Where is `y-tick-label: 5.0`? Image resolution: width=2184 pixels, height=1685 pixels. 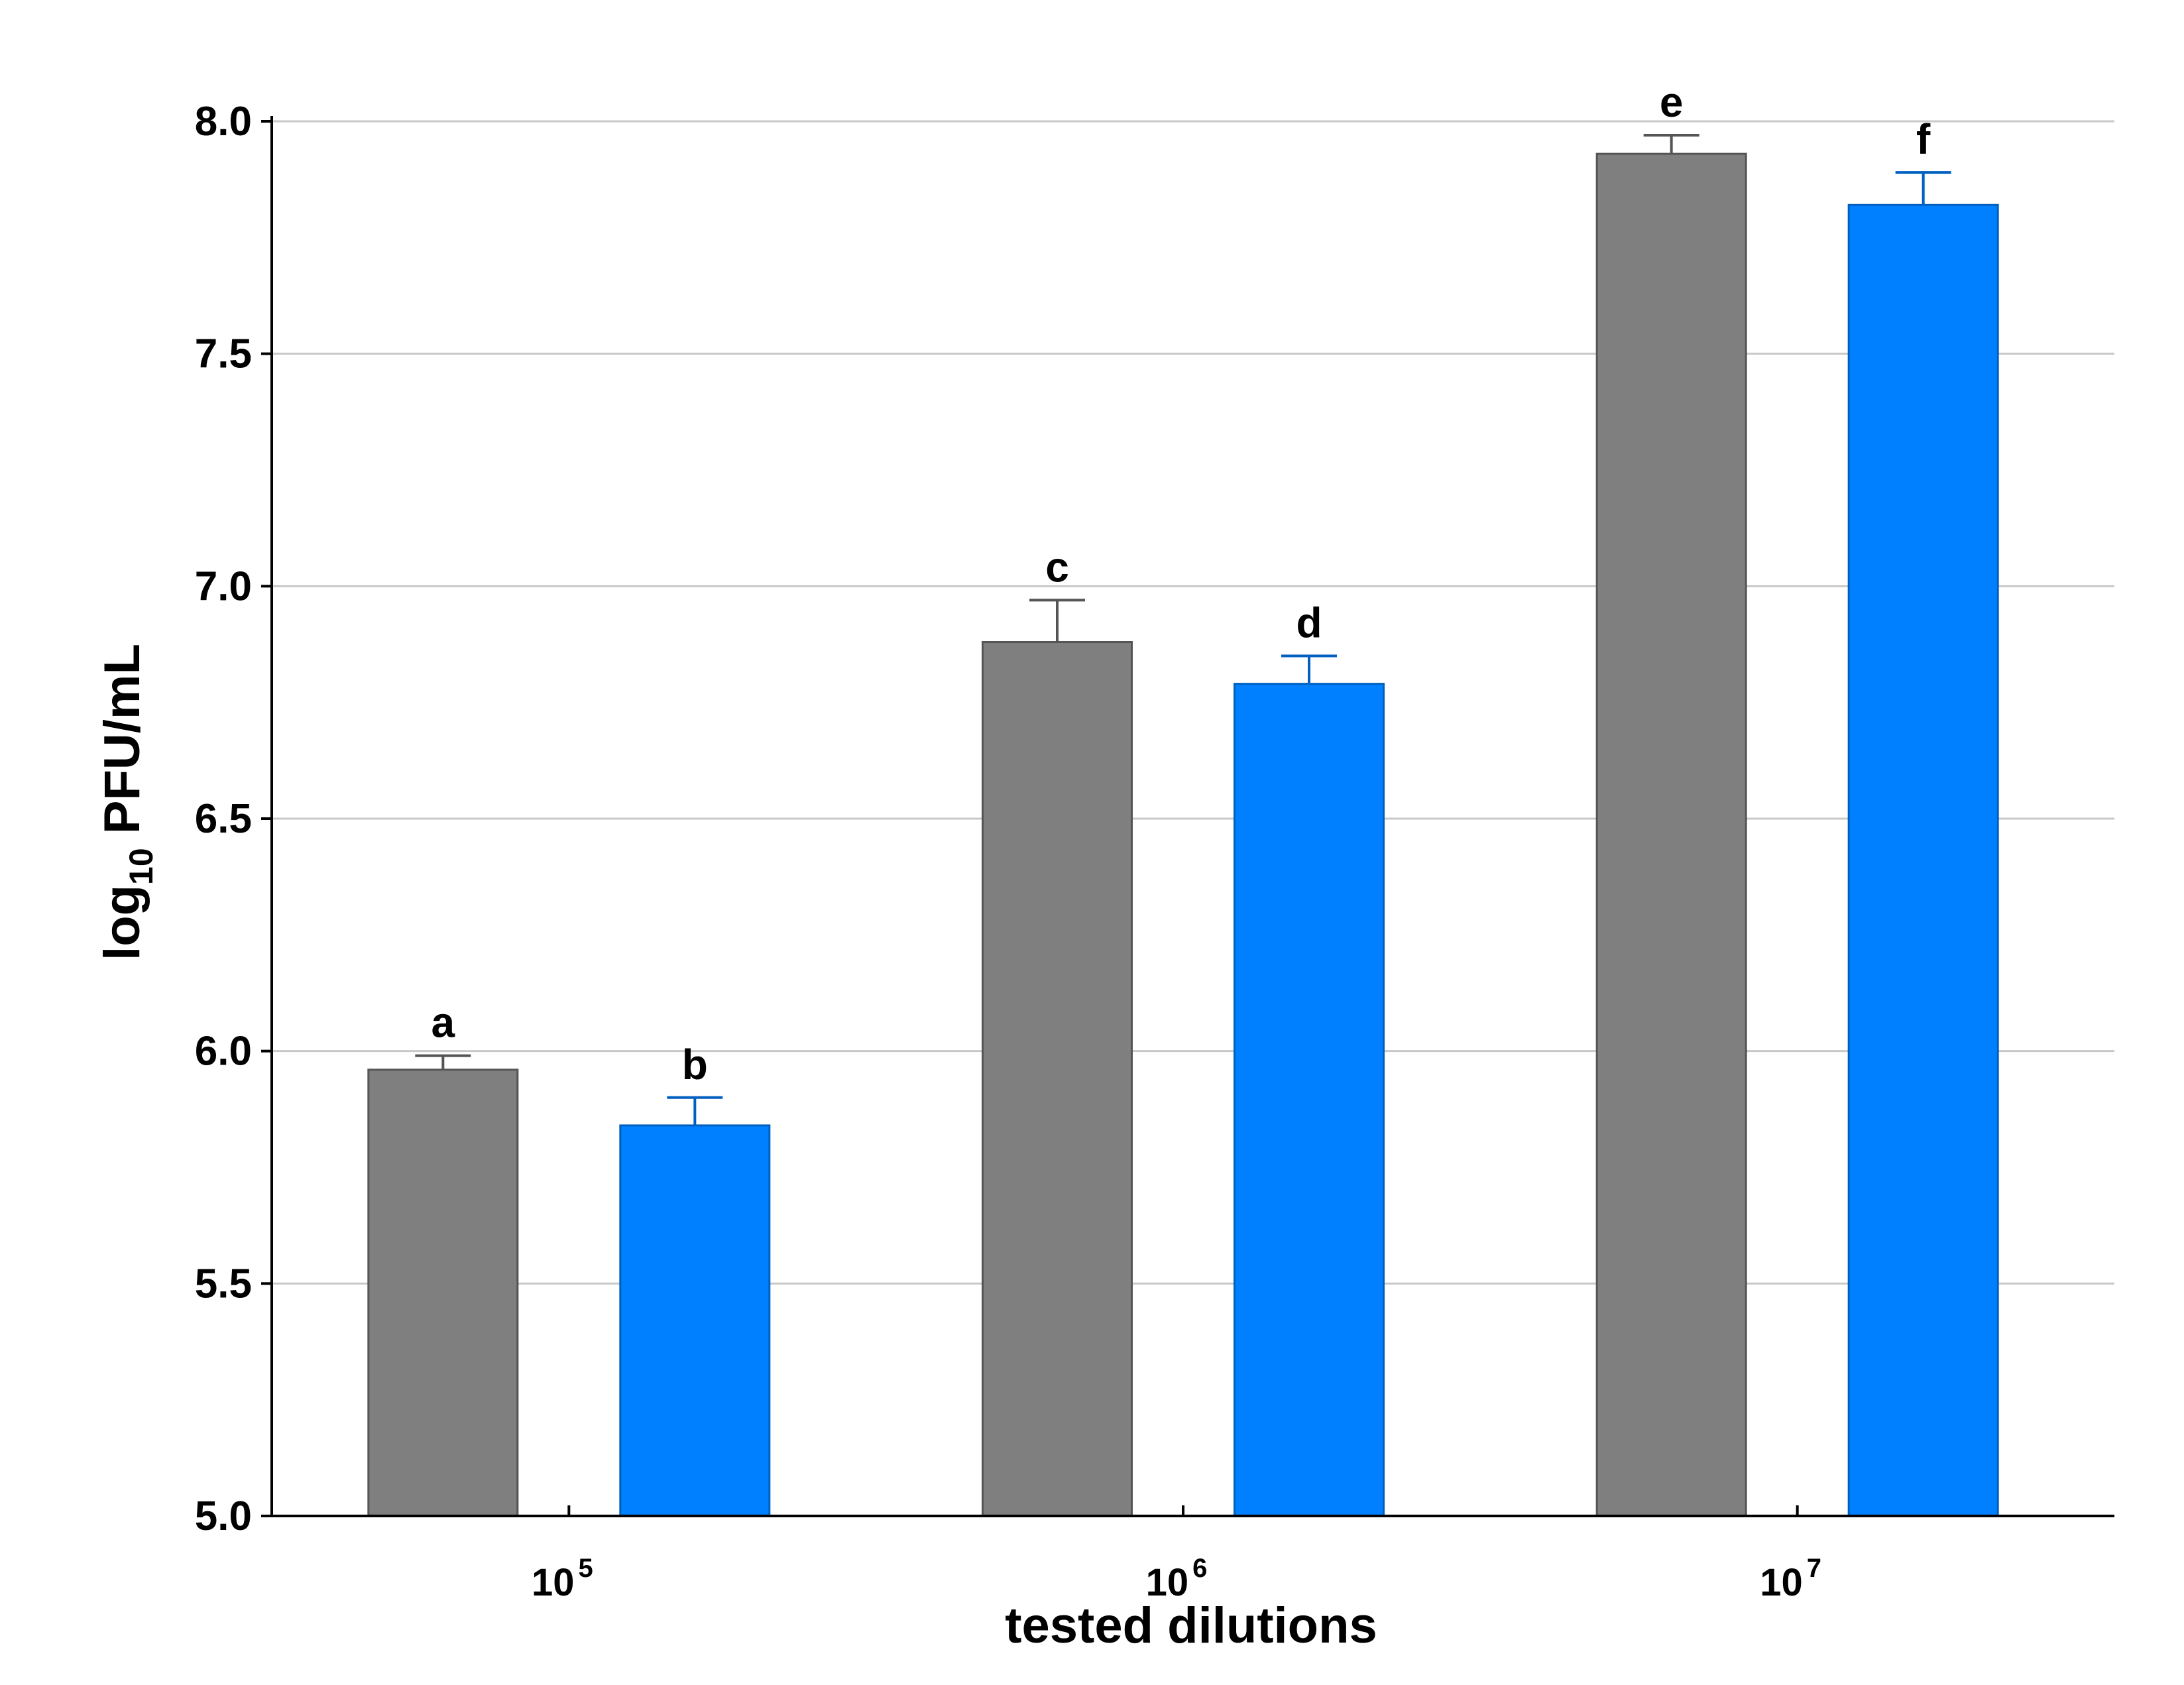 y-tick-label: 5.0 is located at coordinates (223, 1516).